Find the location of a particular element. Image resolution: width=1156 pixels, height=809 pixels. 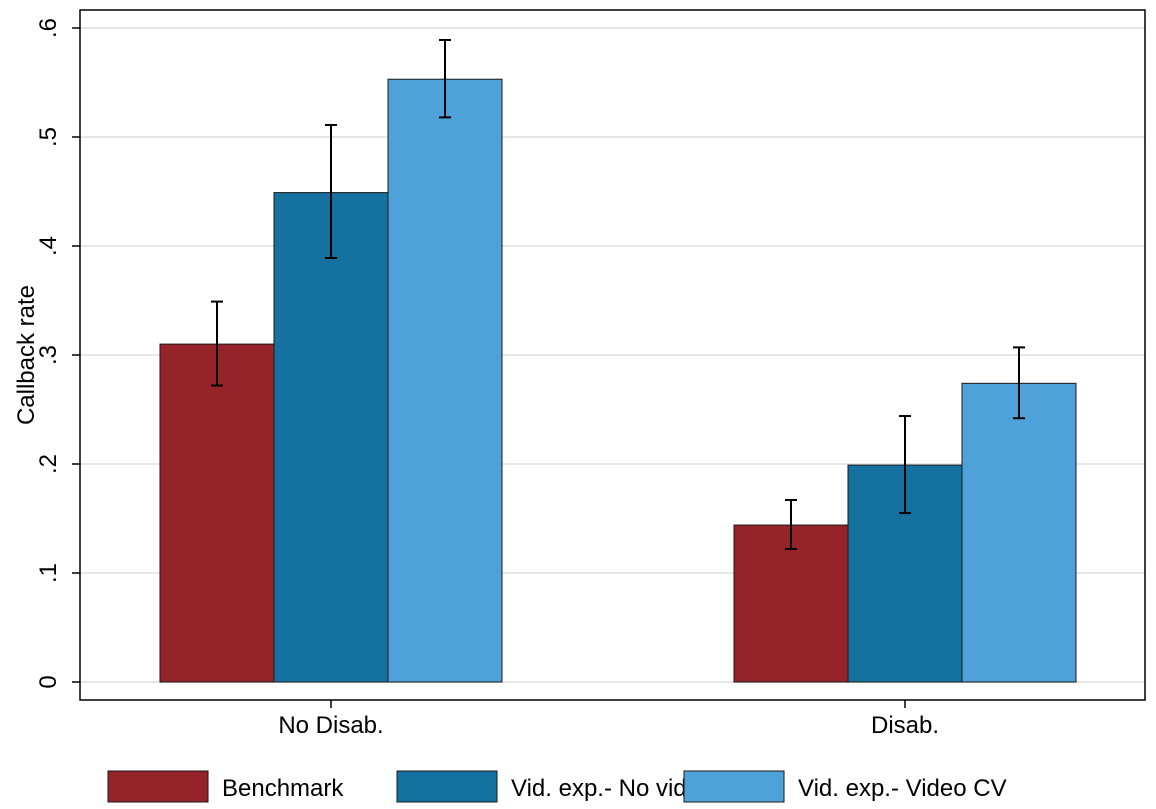

x-tick-label: Disab. is located at coordinates (905, 725).